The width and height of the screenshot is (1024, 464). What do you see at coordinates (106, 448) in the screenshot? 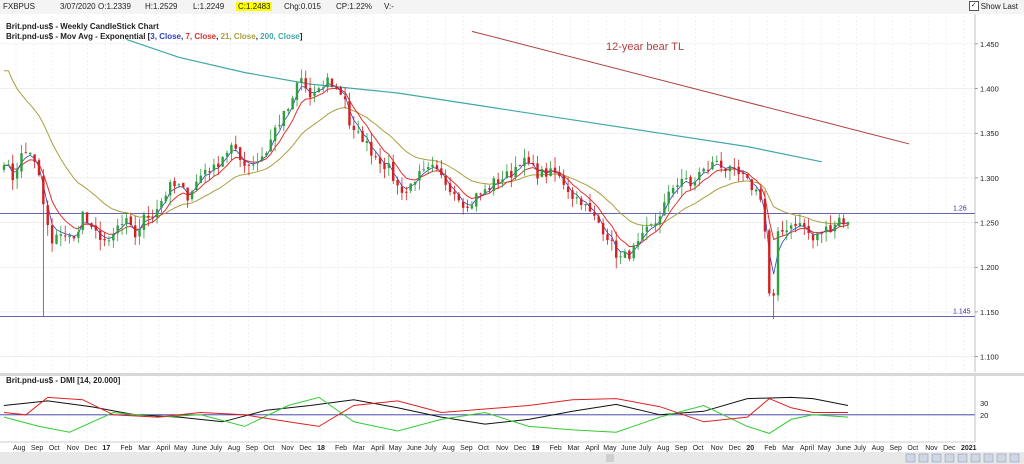
I see `time-tick-label: 17` at bounding box center [106, 448].